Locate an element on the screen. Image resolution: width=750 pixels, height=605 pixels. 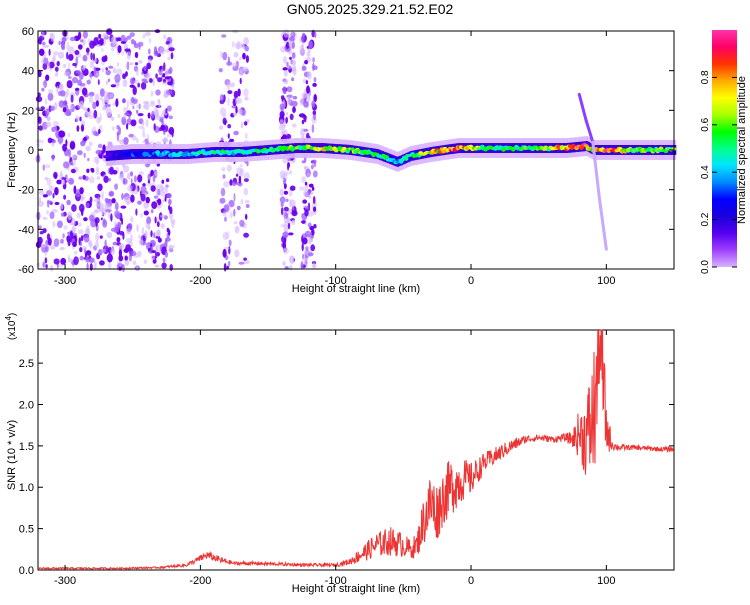
x-tick-label: 100 is located at coordinates (606, 281).